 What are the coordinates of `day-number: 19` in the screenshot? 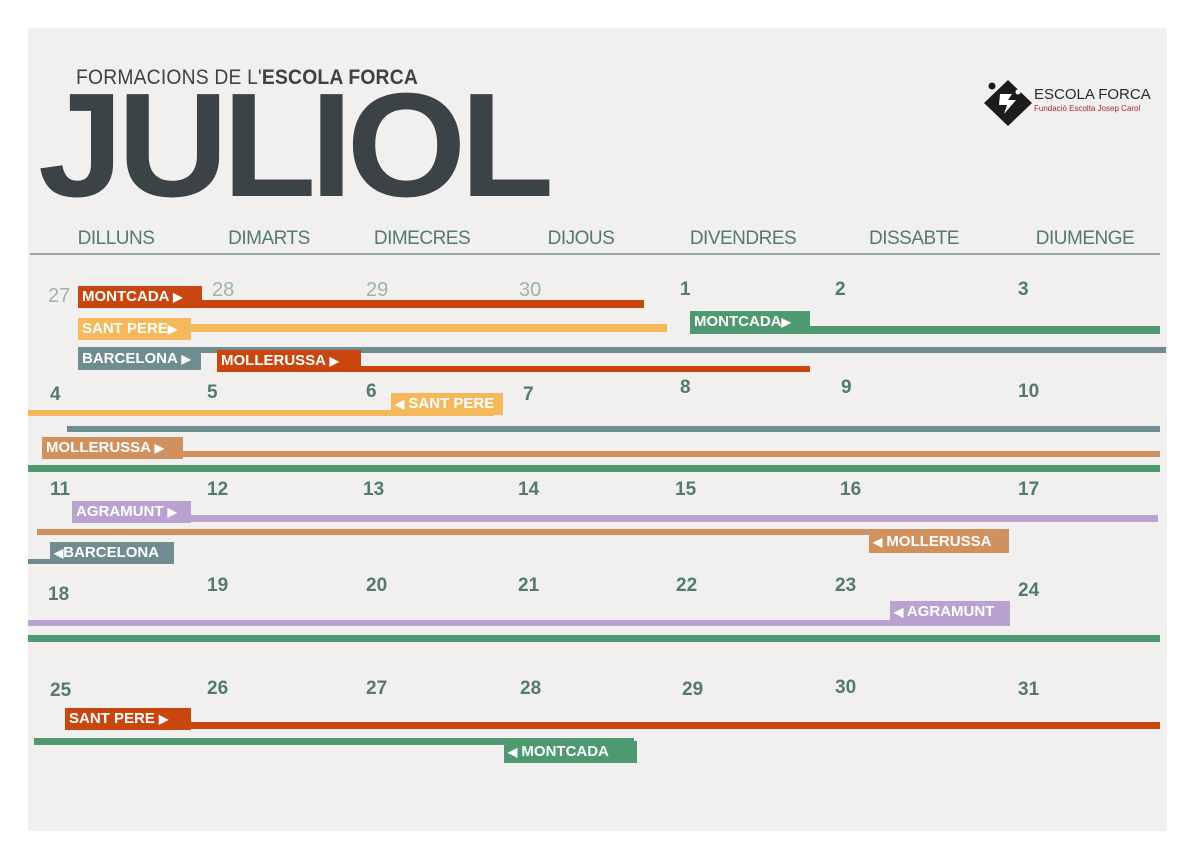 It's located at (218, 585).